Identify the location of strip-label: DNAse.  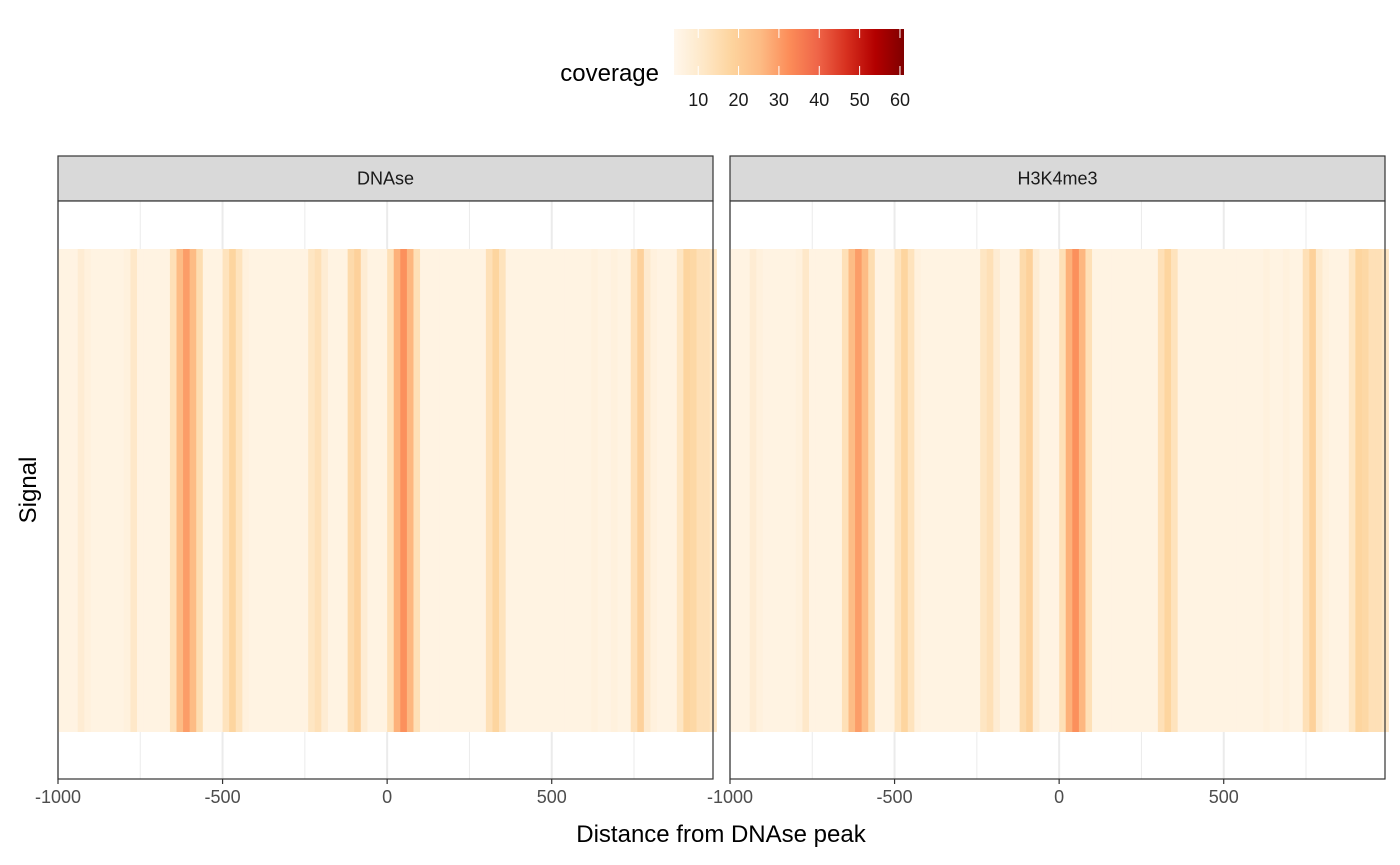
(385, 179).